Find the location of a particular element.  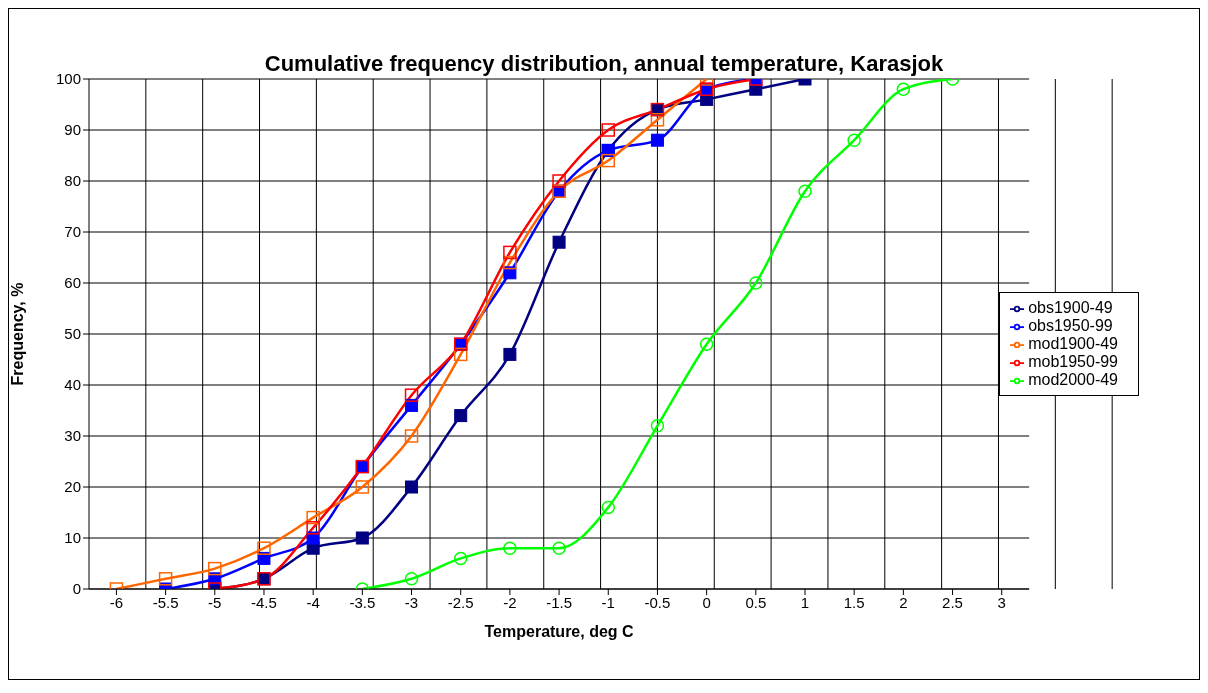

x-tick-label: 1 is located at coordinates (805, 602).